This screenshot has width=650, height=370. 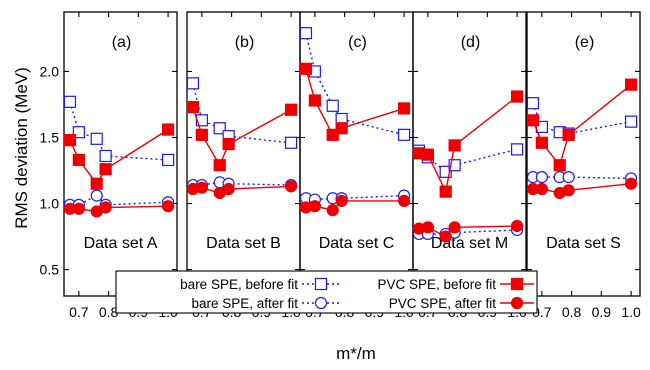 What do you see at coordinates (631, 312) in the screenshot?
I see `x-tick-label: 1.0` at bounding box center [631, 312].